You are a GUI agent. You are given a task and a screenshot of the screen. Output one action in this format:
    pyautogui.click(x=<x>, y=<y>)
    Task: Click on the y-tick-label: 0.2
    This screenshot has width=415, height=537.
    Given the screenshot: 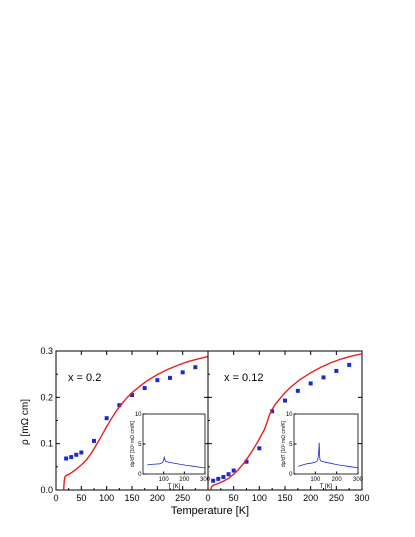 What is the action you would take?
    pyautogui.click(x=46, y=397)
    